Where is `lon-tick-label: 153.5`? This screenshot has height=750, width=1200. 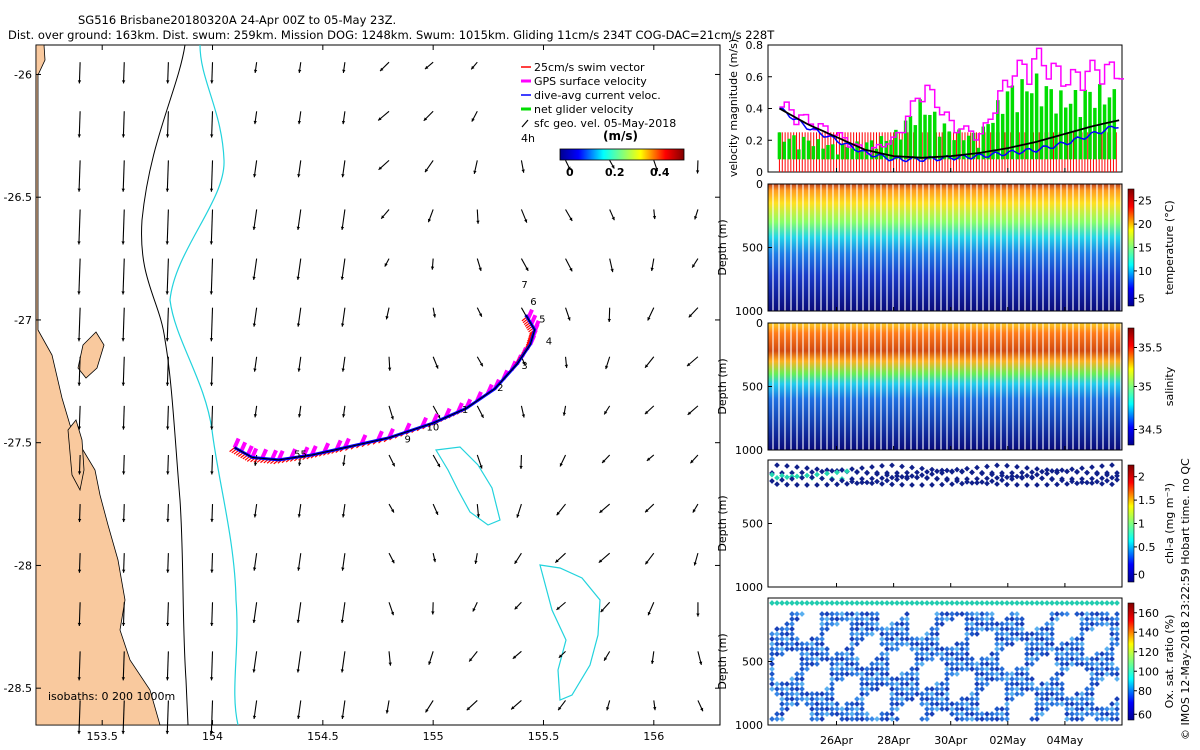 lon-tick-label: 153.5 is located at coordinates (102, 736).